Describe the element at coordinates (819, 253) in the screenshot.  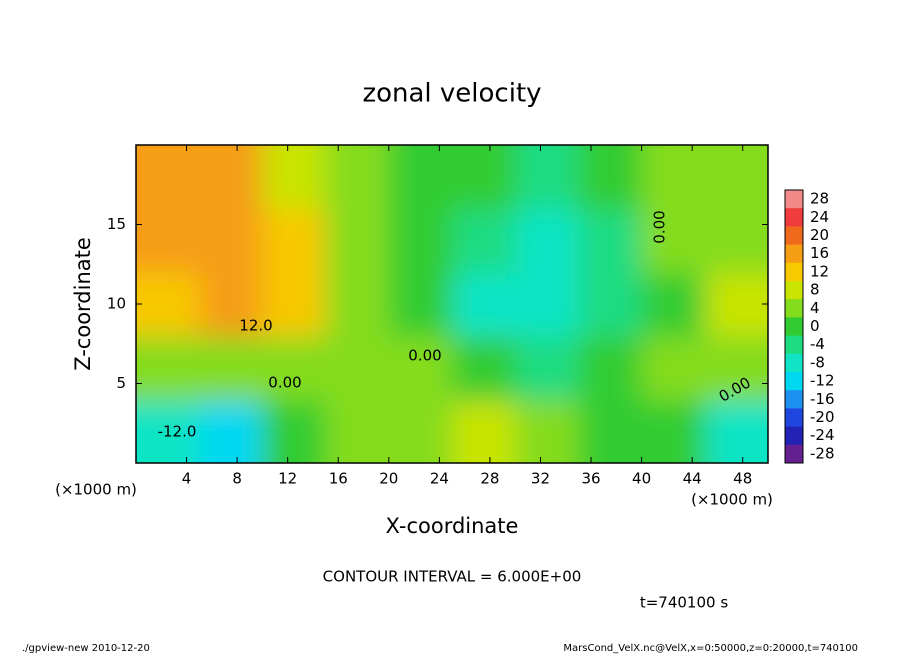
I see `colorbar-label: 16` at that location.